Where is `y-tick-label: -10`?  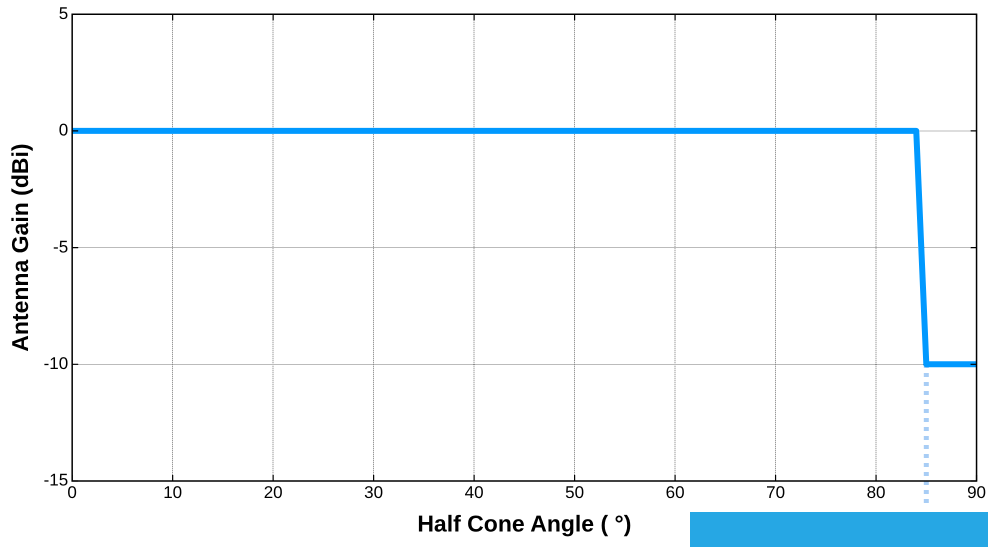
y-tick-label: -10 is located at coordinates (56, 363).